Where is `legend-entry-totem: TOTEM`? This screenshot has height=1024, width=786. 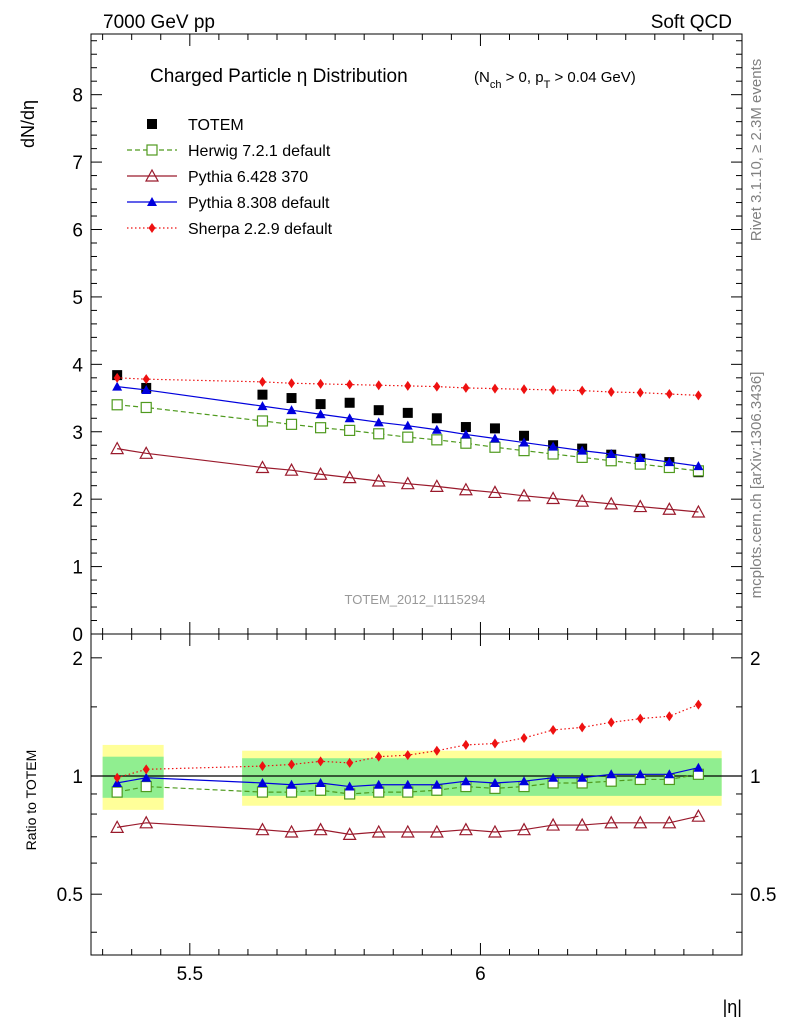
legend-entry-totem: TOTEM is located at coordinates (195, 125).